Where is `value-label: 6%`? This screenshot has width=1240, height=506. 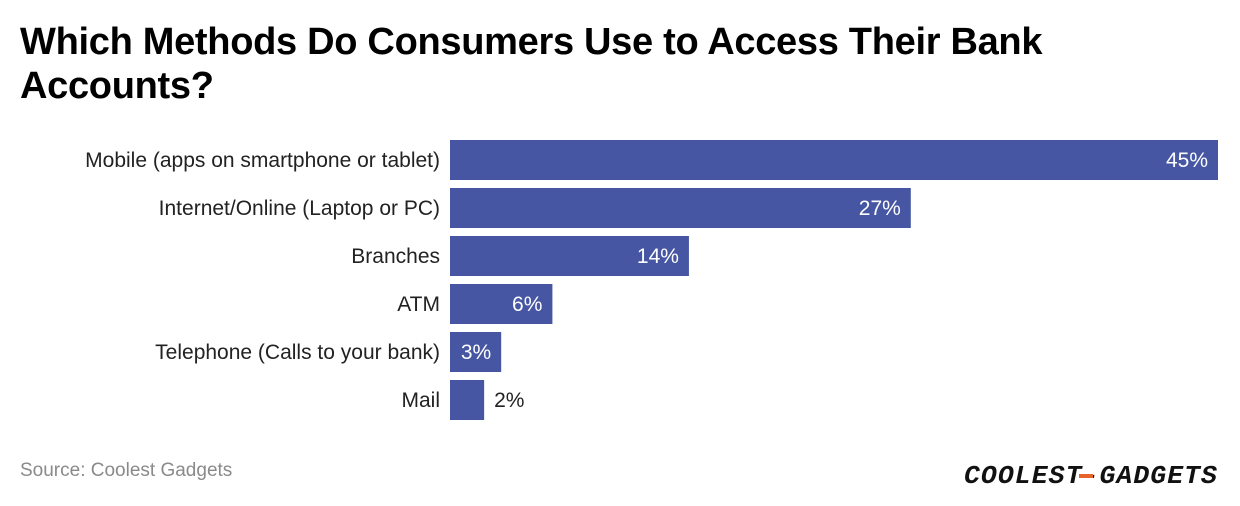
value-label: 6% is located at coordinates (527, 304).